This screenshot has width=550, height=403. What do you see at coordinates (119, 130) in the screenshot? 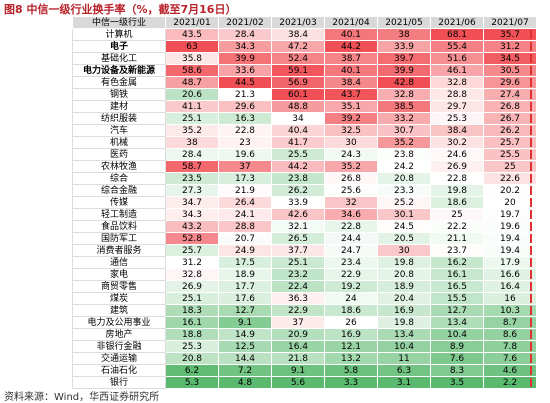
I see `industry-name: 汽车` at bounding box center [119, 130].